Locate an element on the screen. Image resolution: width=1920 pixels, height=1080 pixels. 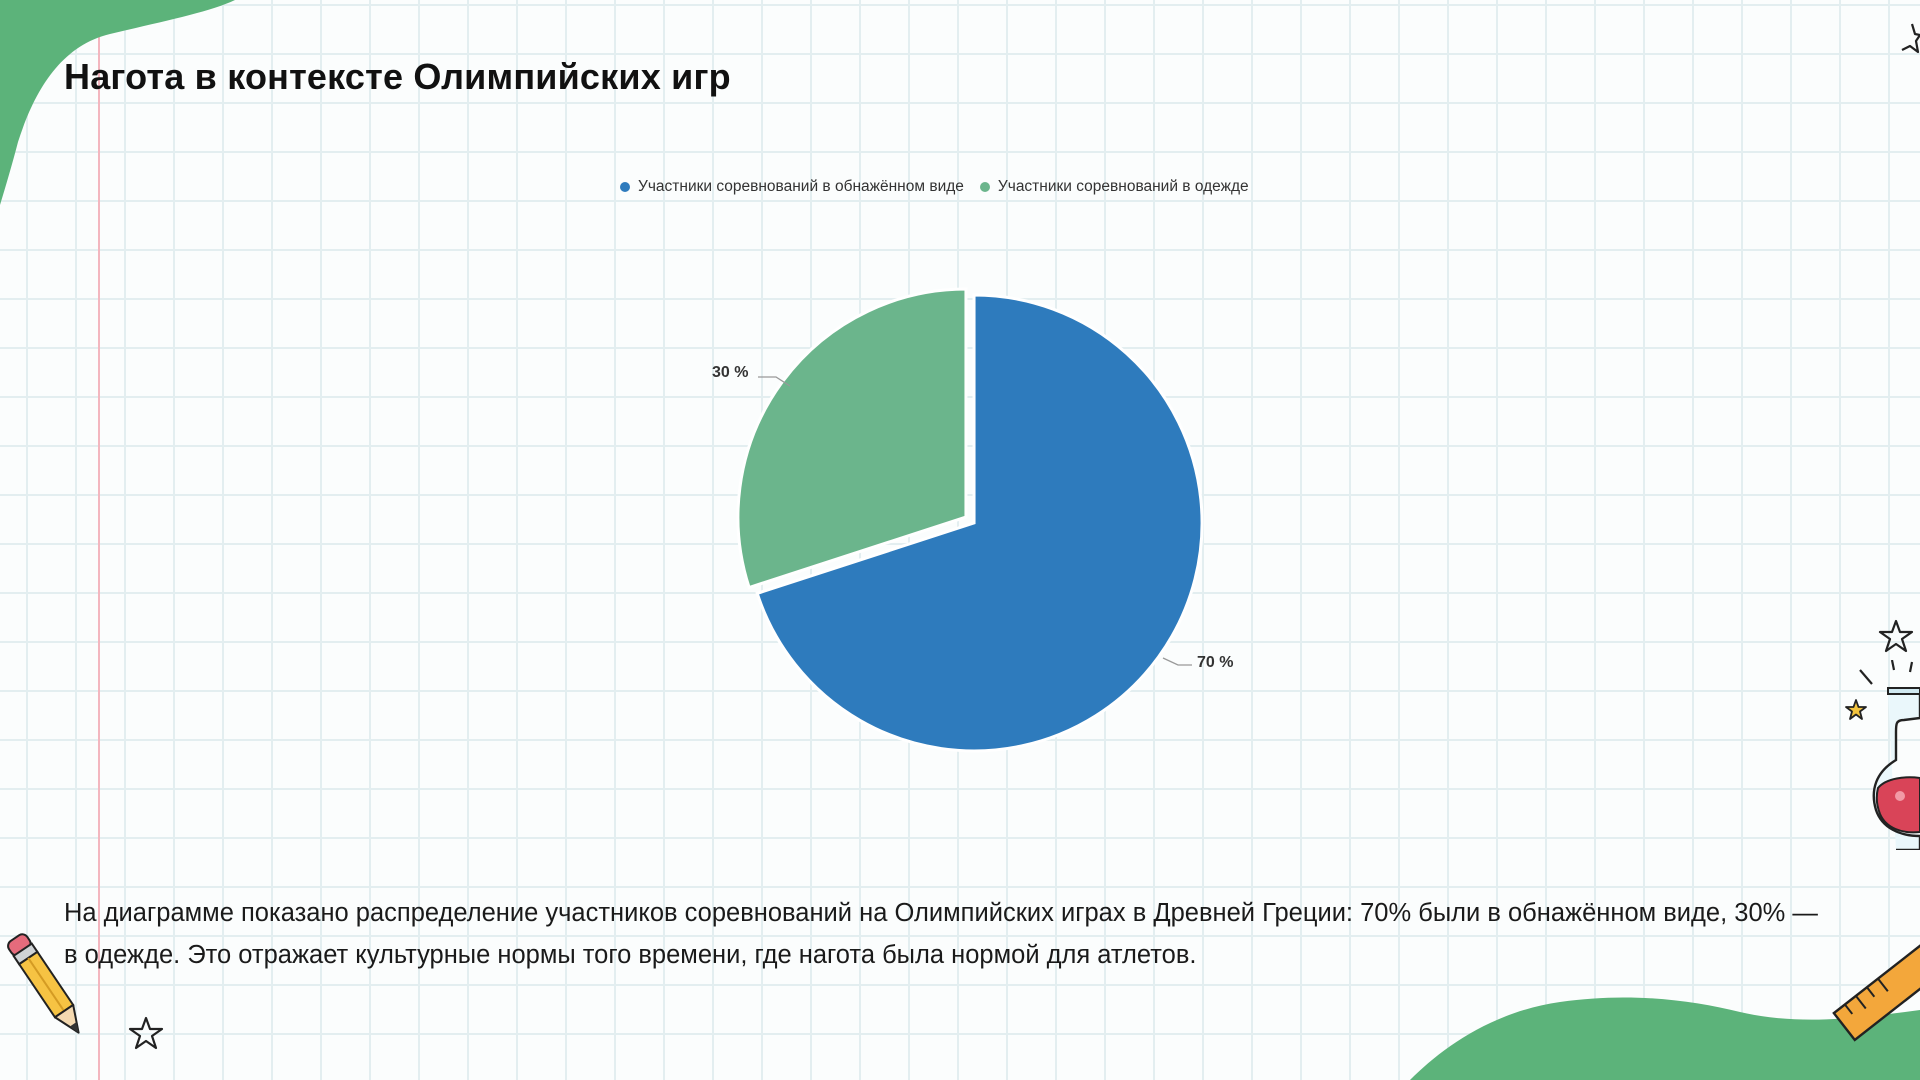
legend-item-clothed: Участники соревнований в одежде is located at coordinates (1114, 187).